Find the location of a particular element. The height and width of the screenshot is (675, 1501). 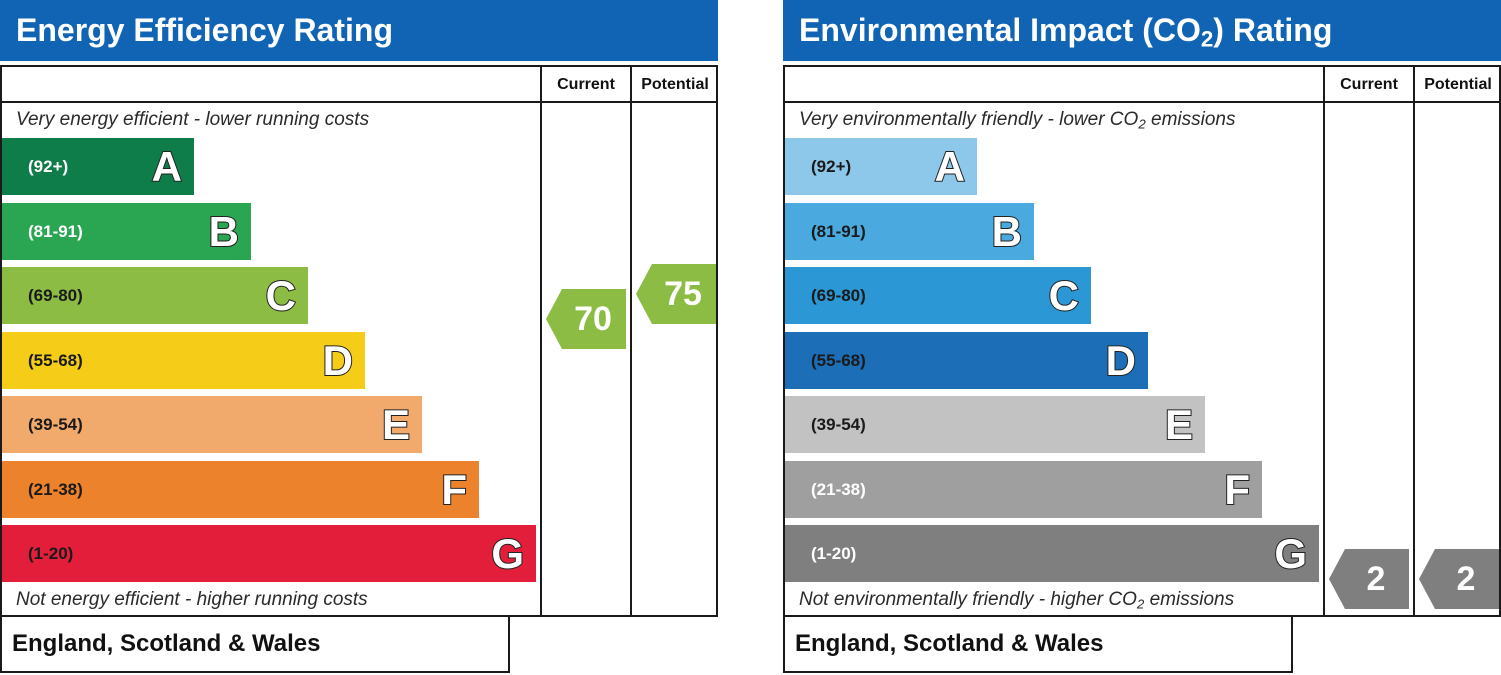

energy-band-letter: E is located at coordinates (396, 424).